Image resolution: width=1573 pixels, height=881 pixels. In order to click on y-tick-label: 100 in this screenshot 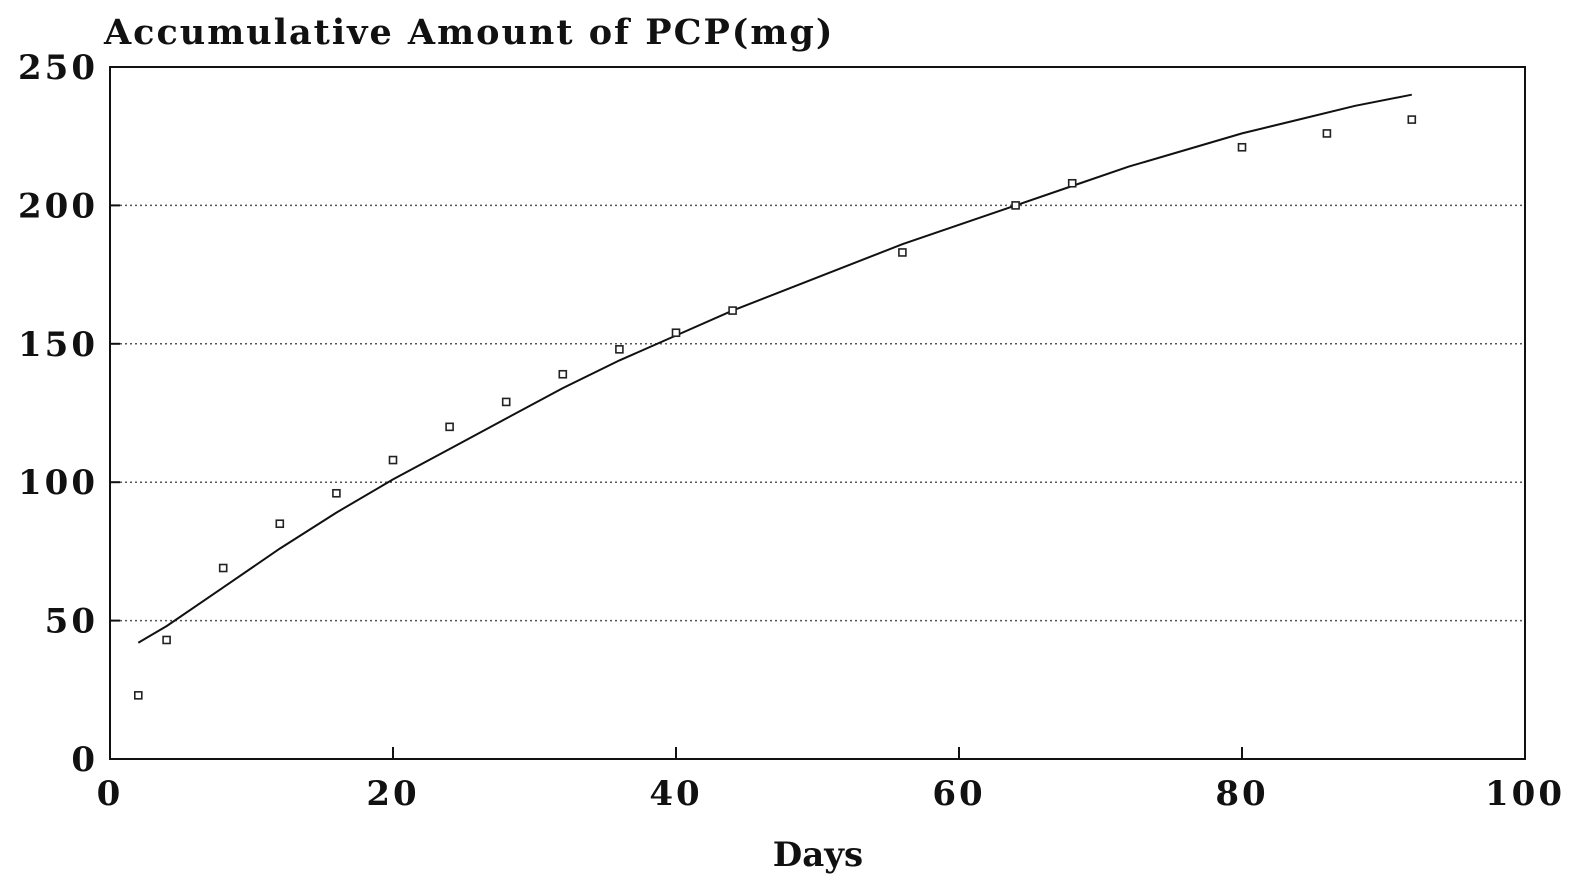, I will do `click(58, 483)`.